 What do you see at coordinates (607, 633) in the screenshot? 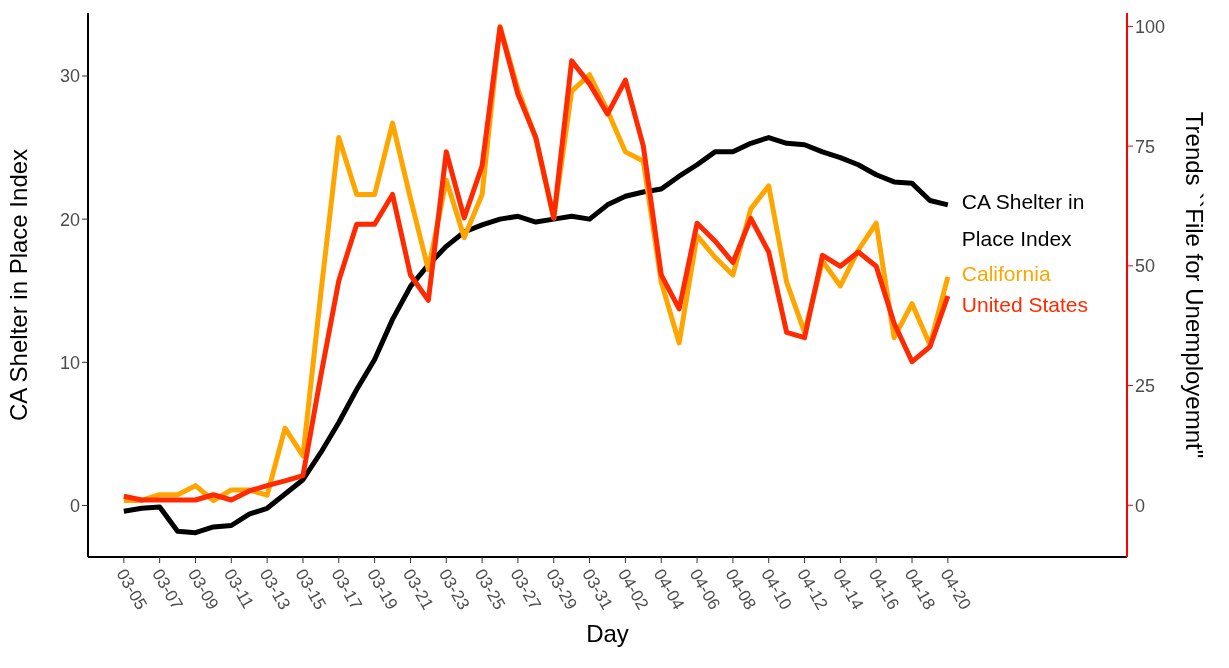
I see `x-axis-title: Day` at bounding box center [607, 633].